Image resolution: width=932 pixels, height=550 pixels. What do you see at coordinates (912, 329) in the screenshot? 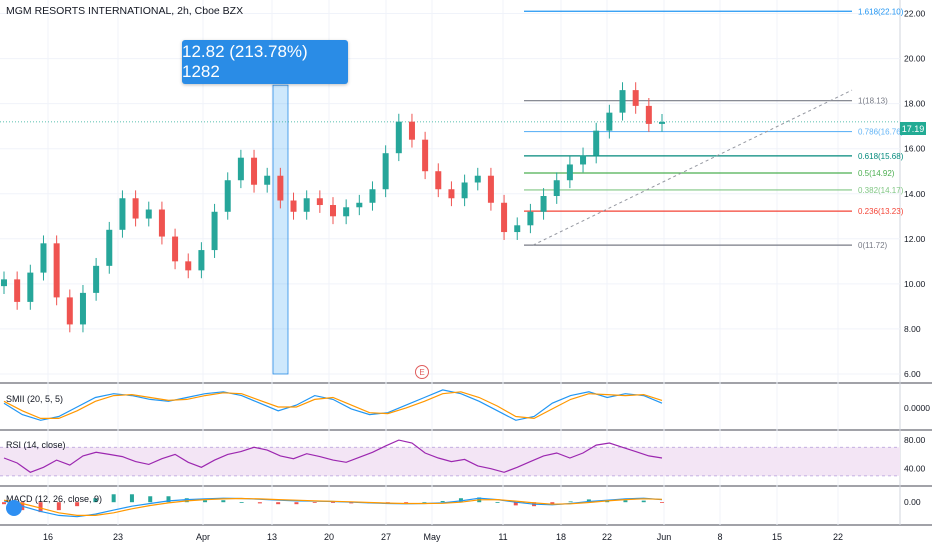
I see `y-tick-label: 8.00` at bounding box center [912, 329].